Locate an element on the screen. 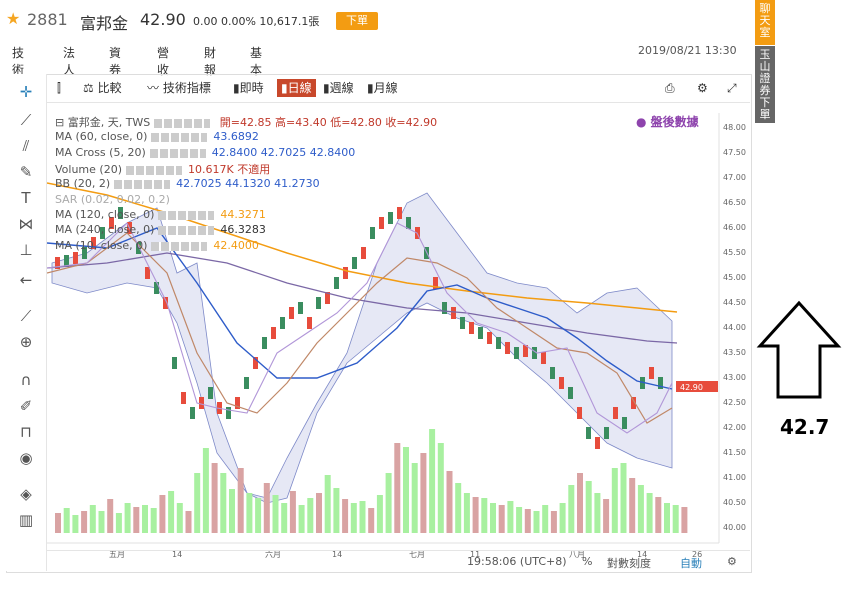 This screenshot has height=595, width=850. back-arrow-icon: ← is located at coordinates (26, 280).